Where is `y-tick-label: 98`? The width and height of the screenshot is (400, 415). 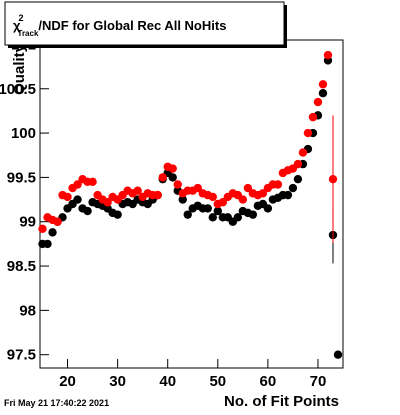 y-tick-label: 98 is located at coordinates (27, 310).